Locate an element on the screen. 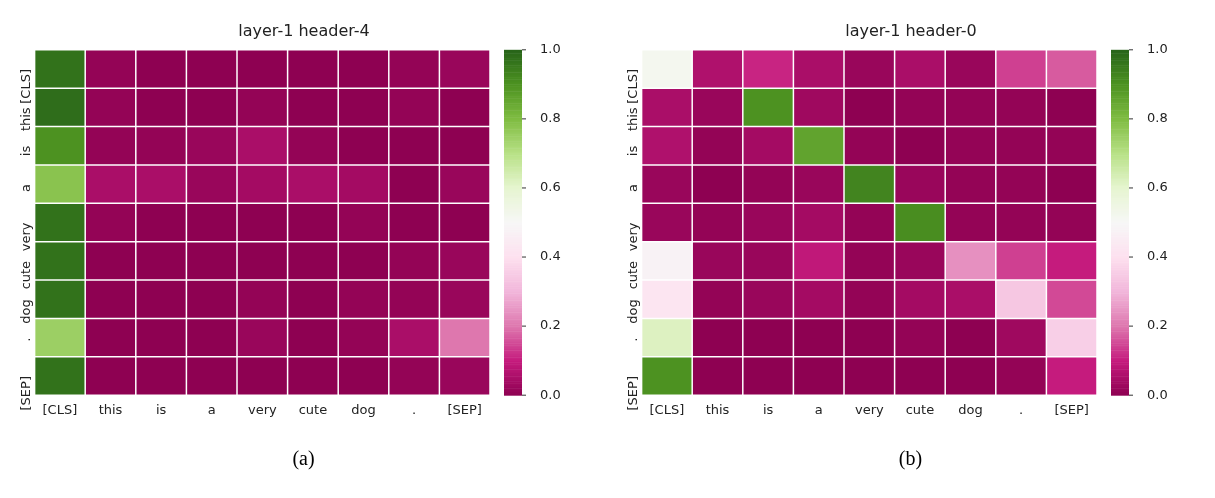  chart-title: layer-1 header-0 is located at coordinates (910, 31).